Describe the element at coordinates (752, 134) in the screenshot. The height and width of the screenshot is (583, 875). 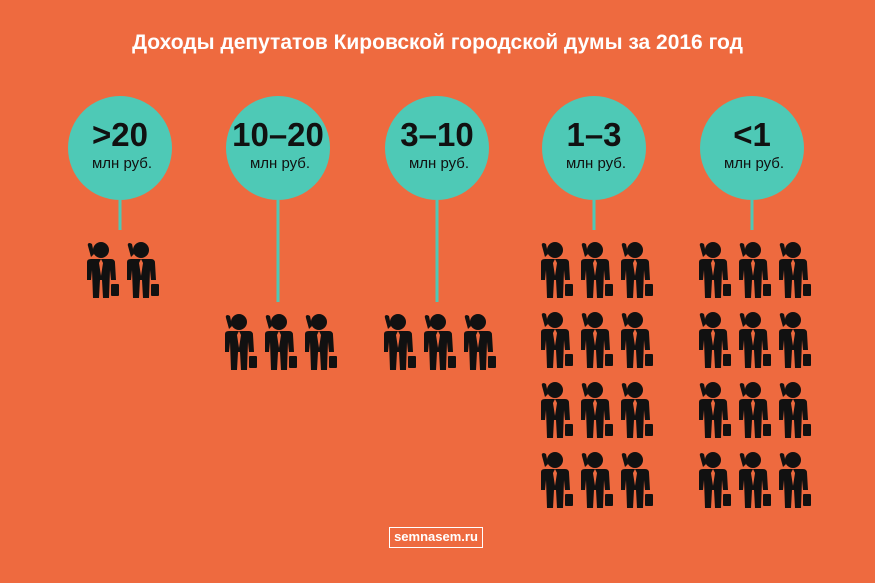
I see `category-label: <1` at that location.